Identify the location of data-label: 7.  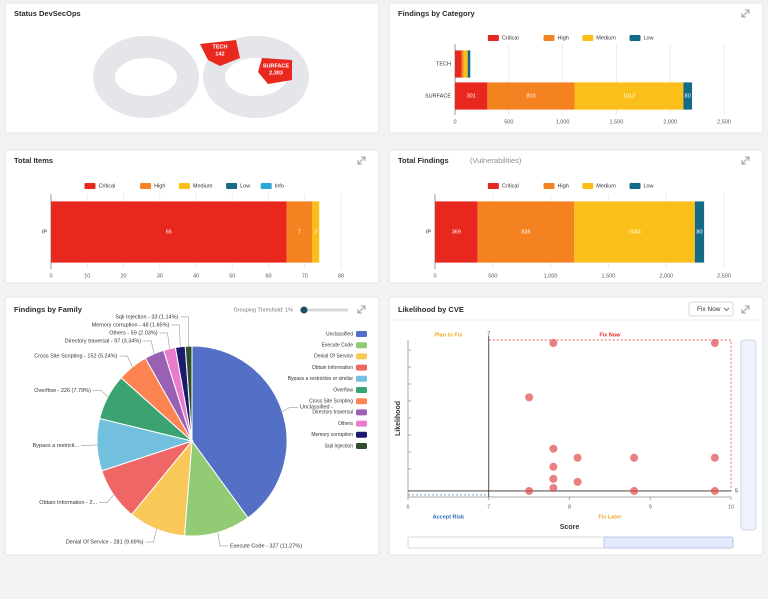
(299, 232).